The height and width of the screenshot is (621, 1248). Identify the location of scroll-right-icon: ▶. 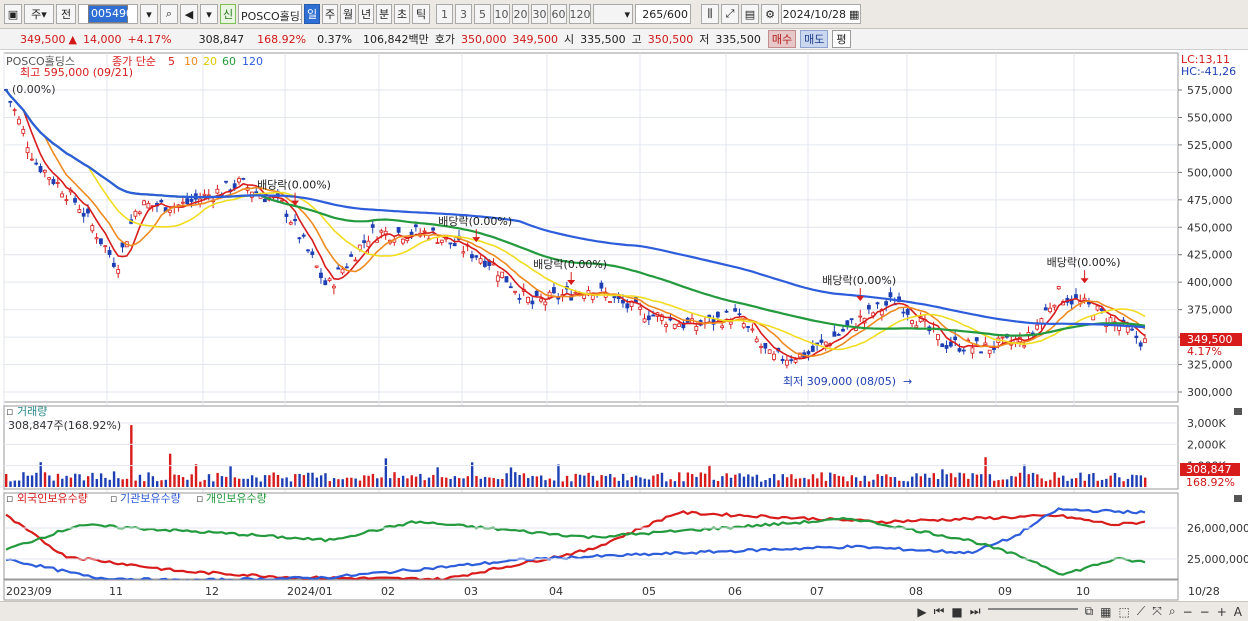
(922, 611).